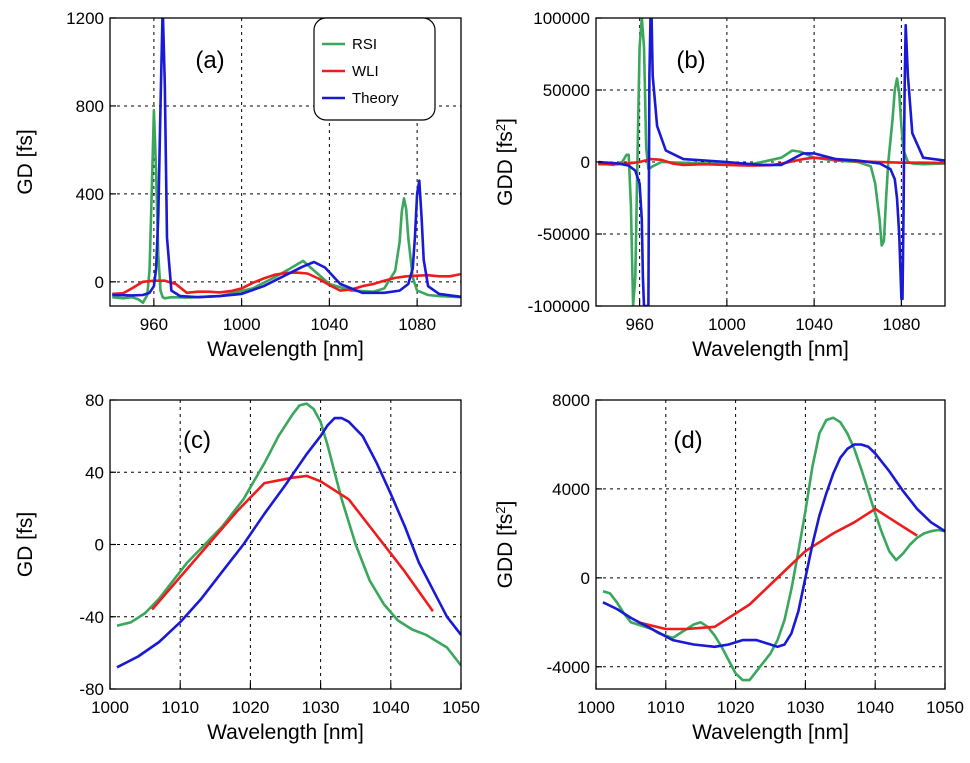 The width and height of the screenshot is (970, 763). What do you see at coordinates (561, 18) in the screenshot?
I see `y-tick-label: 100000` at bounding box center [561, 18].